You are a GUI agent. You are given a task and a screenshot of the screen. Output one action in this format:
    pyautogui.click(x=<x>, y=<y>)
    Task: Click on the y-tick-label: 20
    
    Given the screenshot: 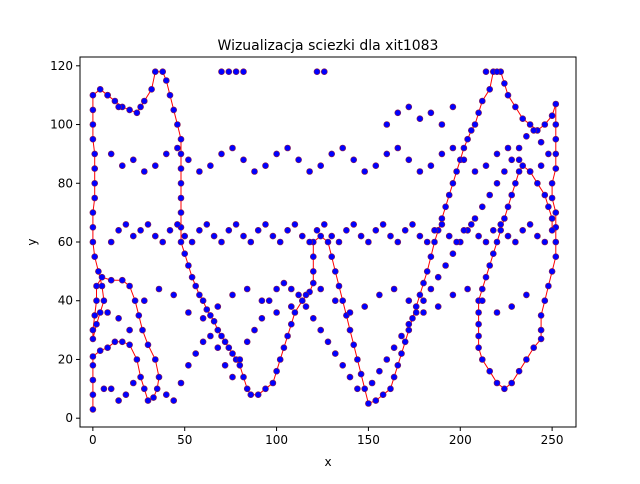 What is the action you would take?
    pyautogui.click(x=65, y=359)
    